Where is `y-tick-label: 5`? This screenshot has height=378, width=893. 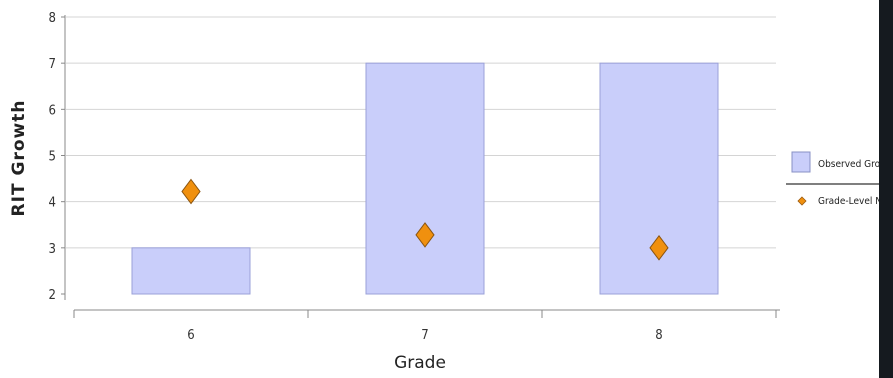
y-tick-label: 5 is located at coordinates (52, 157).